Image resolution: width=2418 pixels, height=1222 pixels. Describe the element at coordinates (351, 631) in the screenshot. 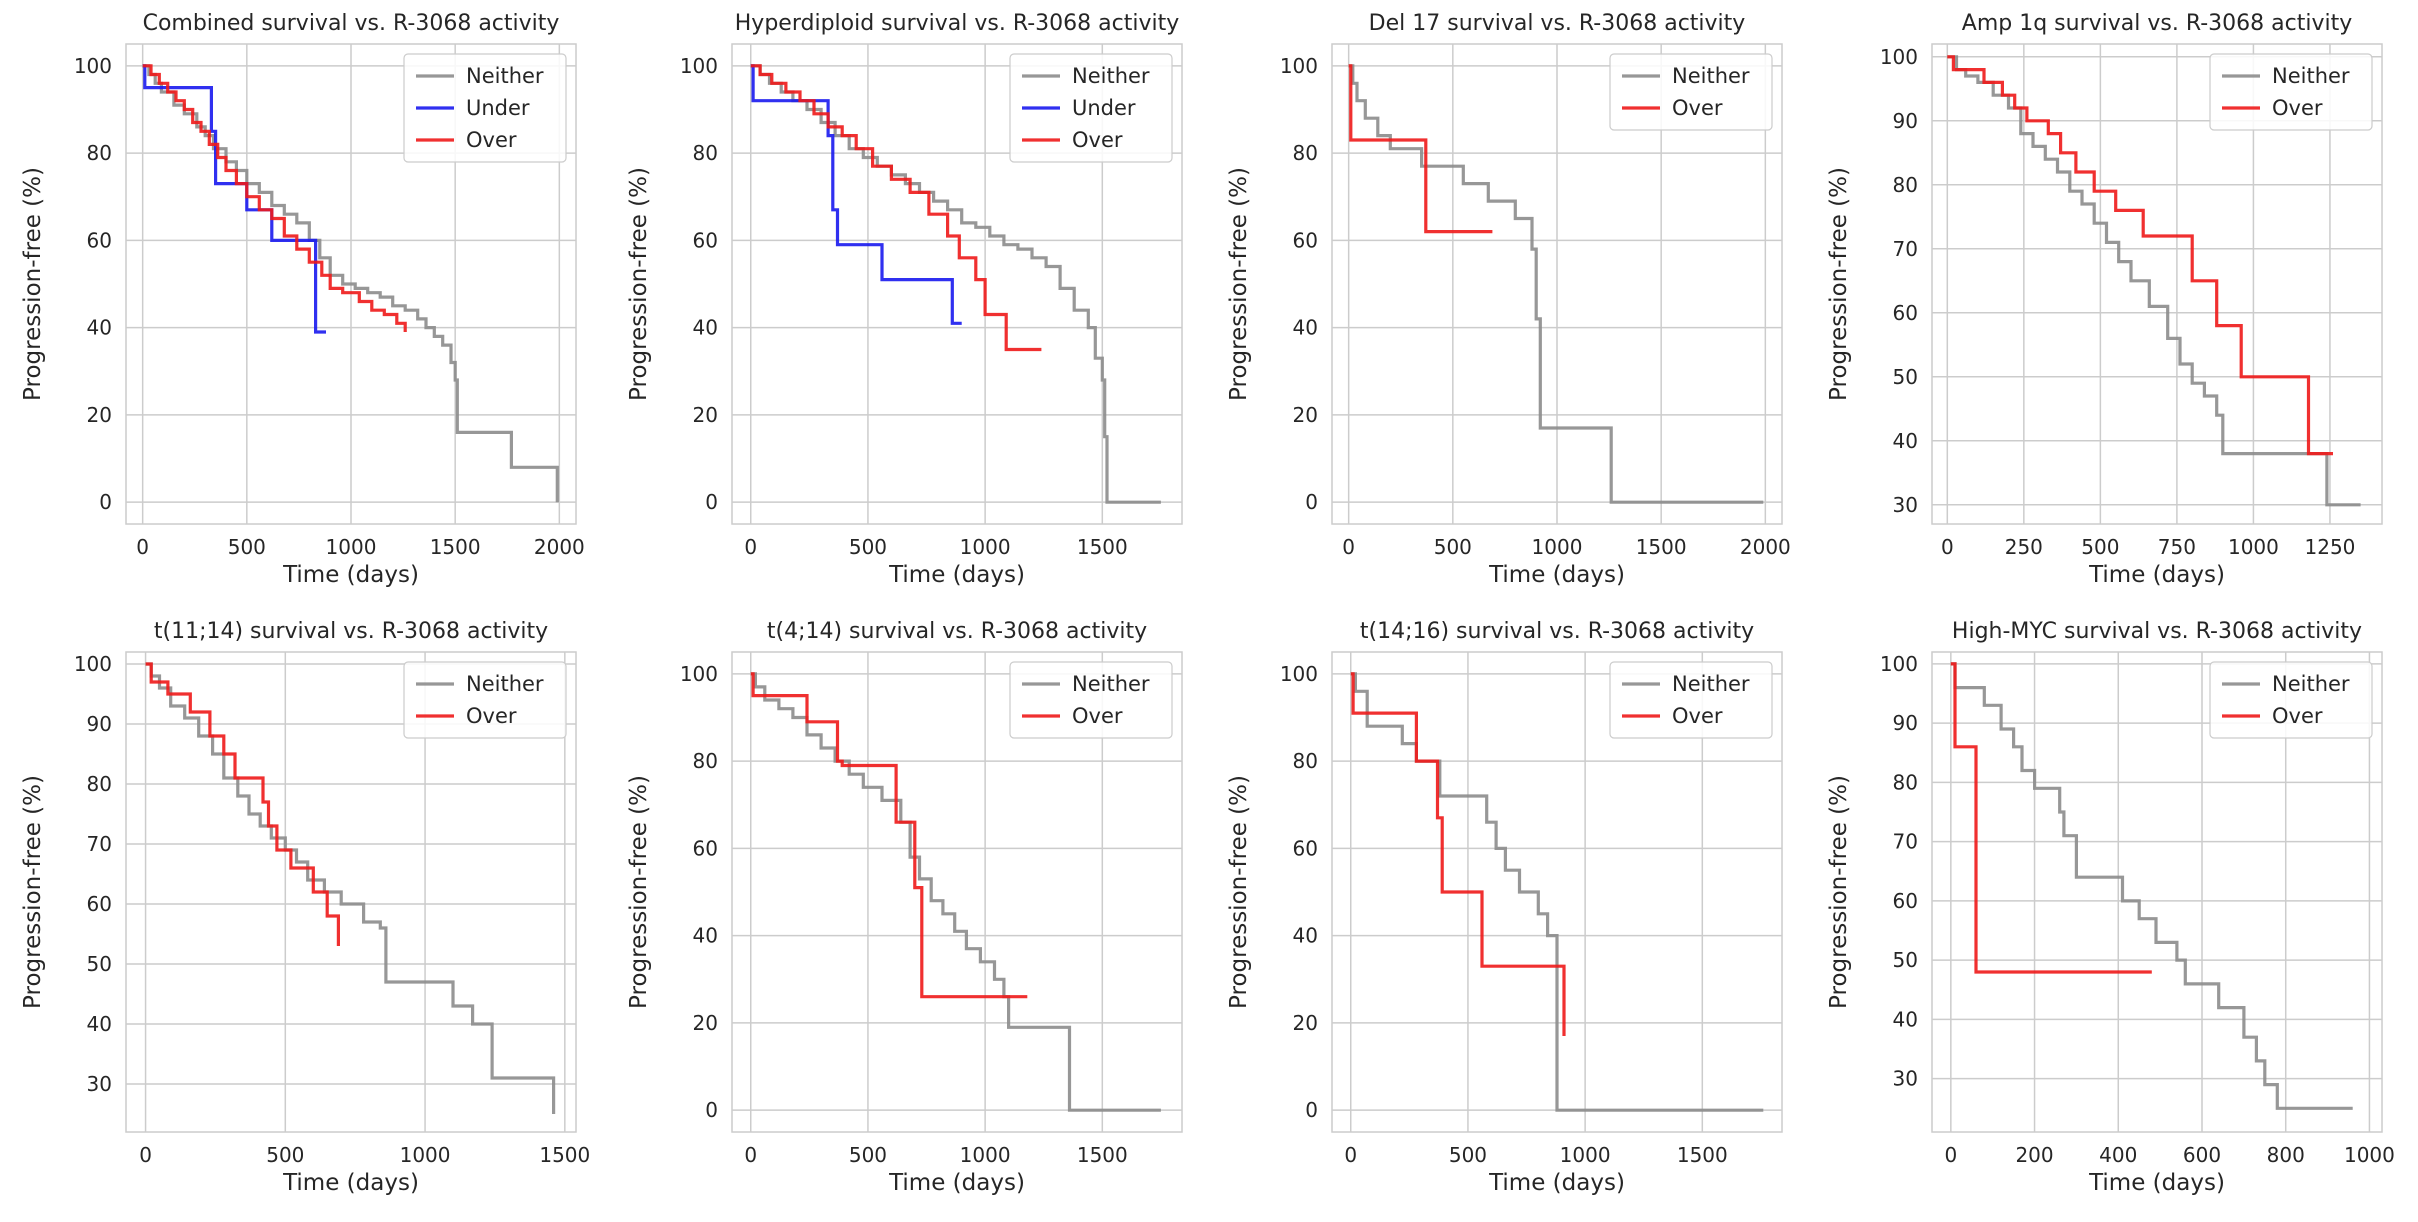

I see `panel-title: t(11;14) survival vs. R-3068 activity` at that location.